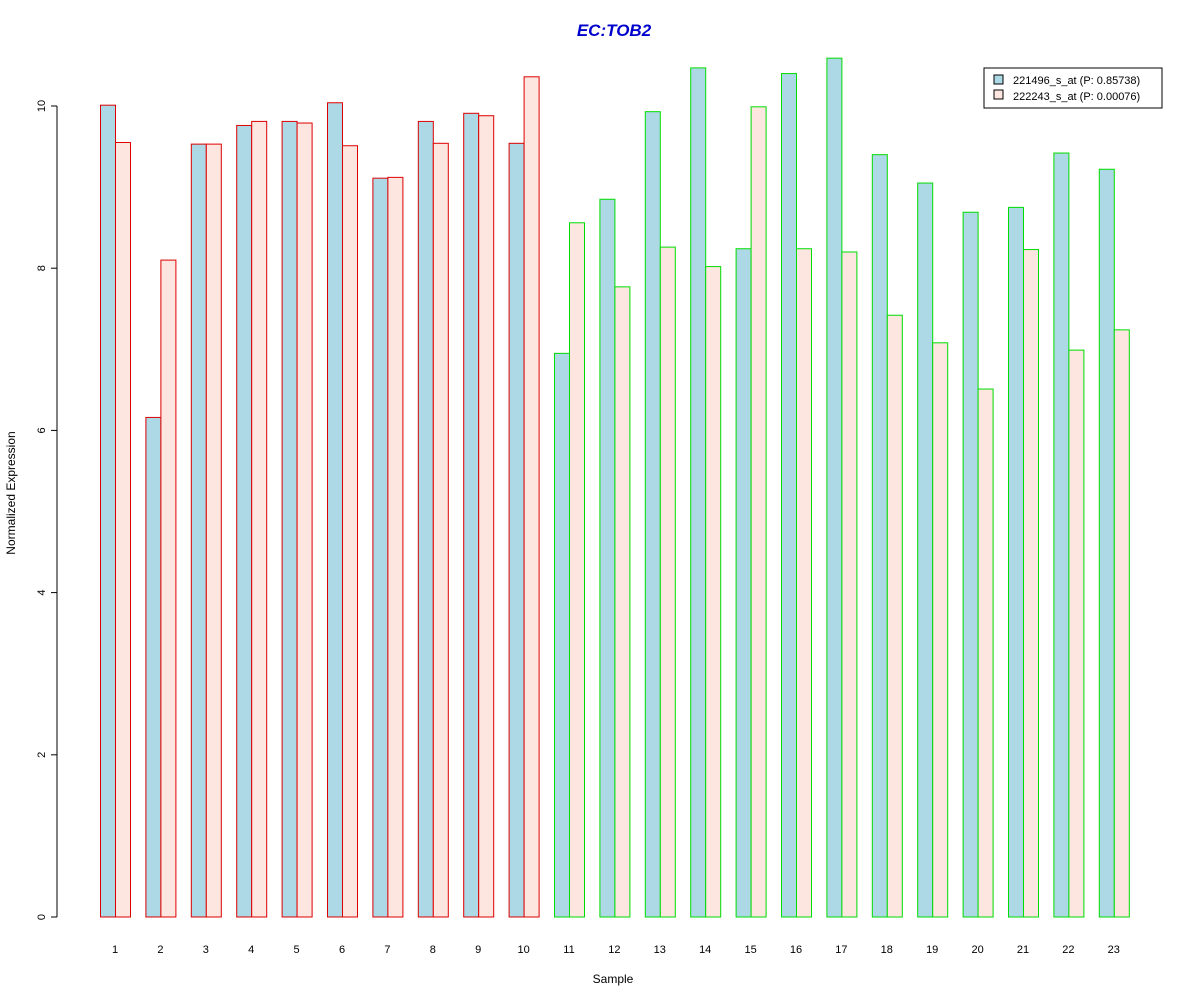  I want to click on x-tick-label-3: 3, so click(206, 950).